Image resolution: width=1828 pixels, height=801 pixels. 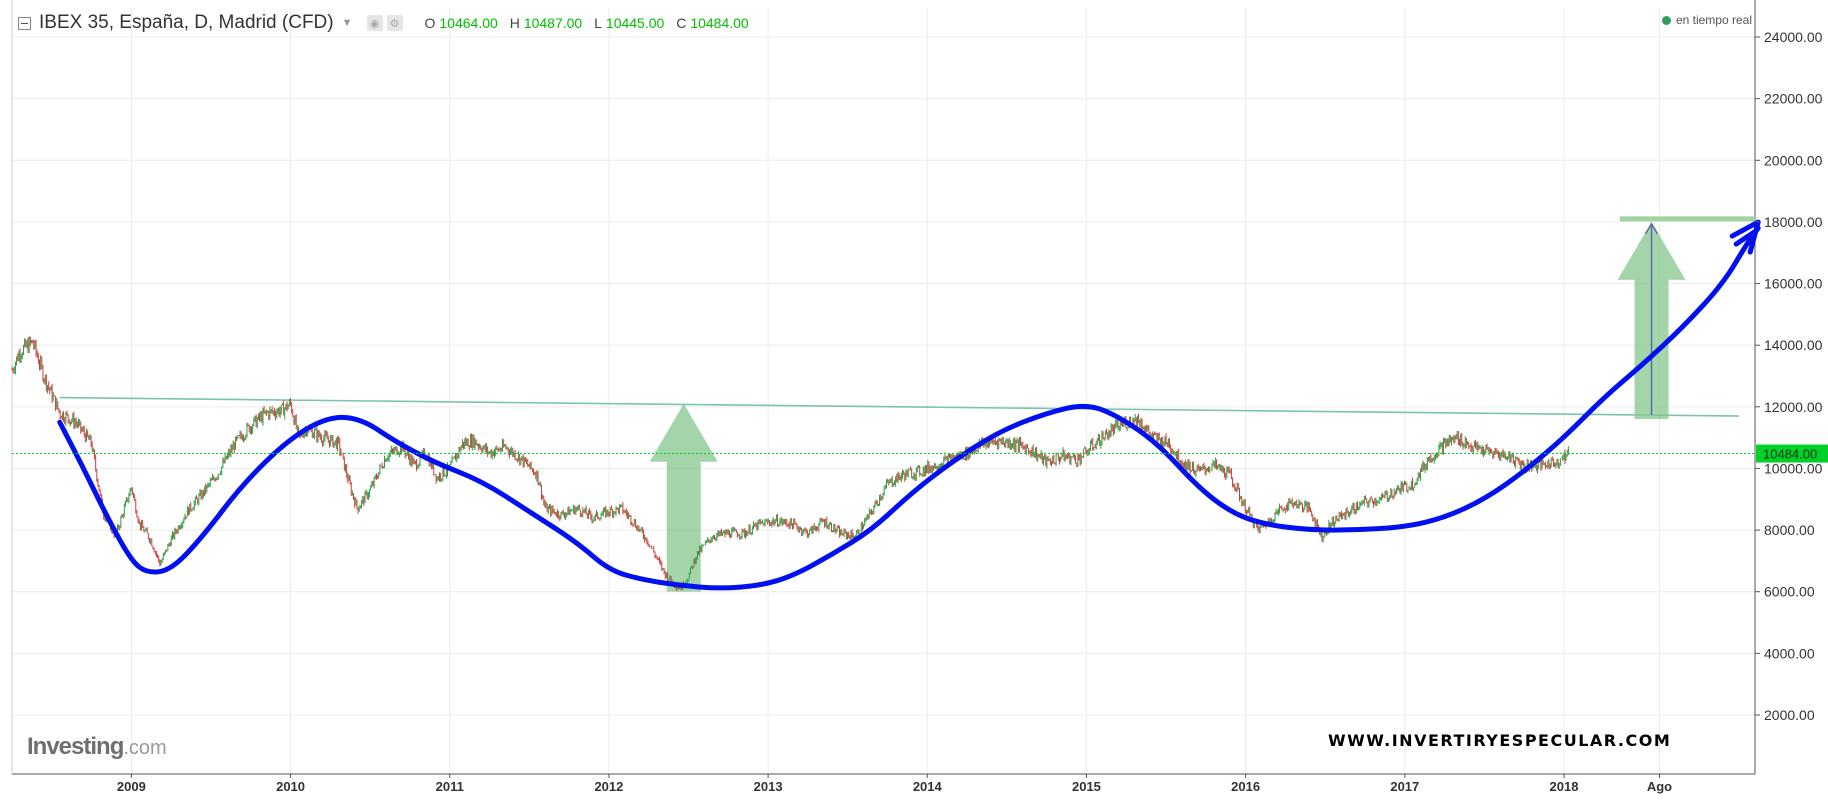 What do you see at coordinates (1793, 468) in the screenshot?
I see `y-tick-label: 10000.00` at bounding box center [1793, 468].